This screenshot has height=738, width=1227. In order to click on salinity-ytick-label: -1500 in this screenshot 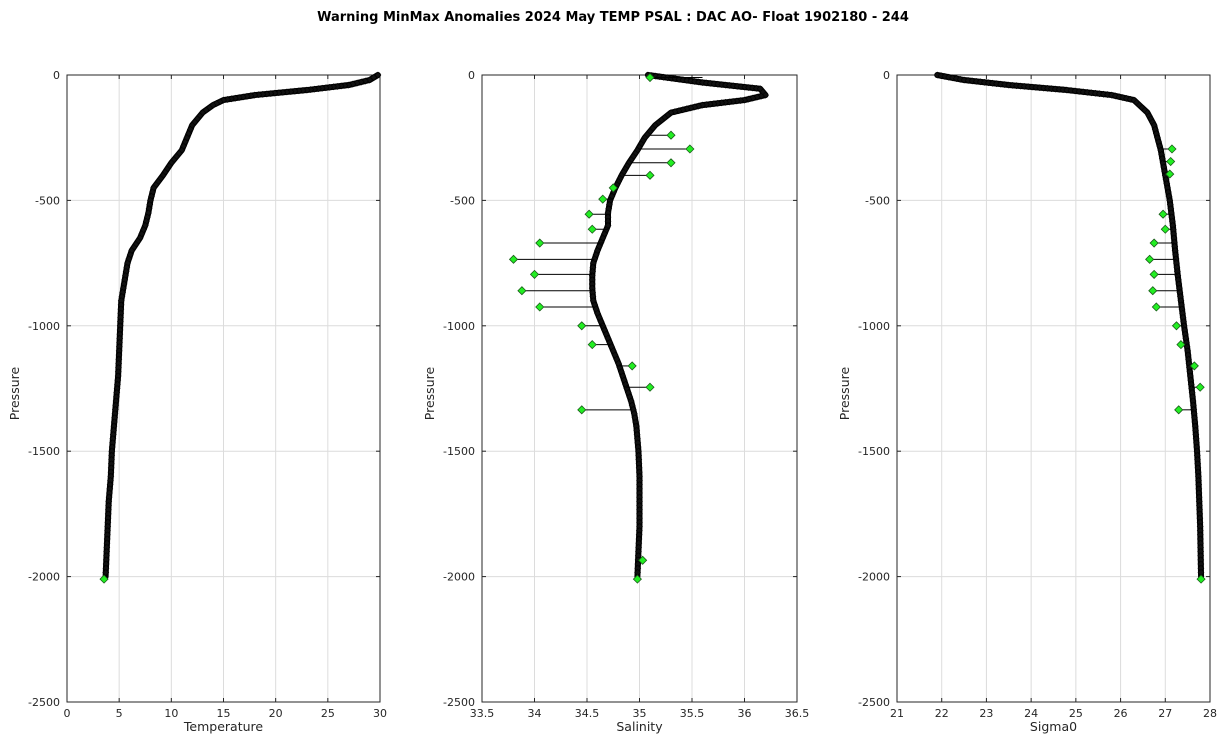, I will do `click(459, 451)`.